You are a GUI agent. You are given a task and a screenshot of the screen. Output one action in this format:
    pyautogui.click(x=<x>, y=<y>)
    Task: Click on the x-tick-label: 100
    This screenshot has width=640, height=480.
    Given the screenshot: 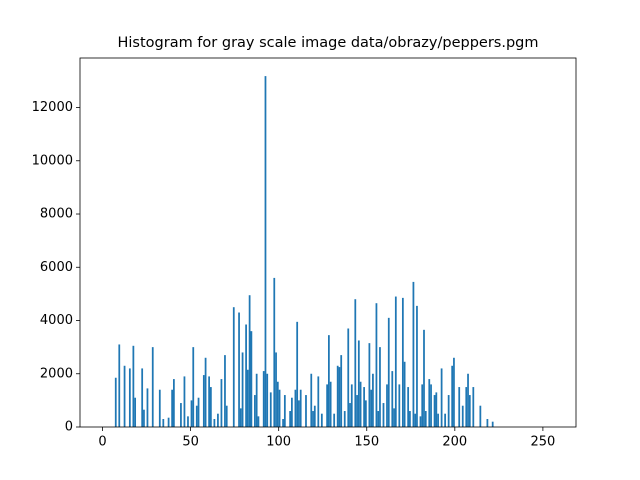 What is the action you would take?
    pyautogui.click(x=278, y=442)
    